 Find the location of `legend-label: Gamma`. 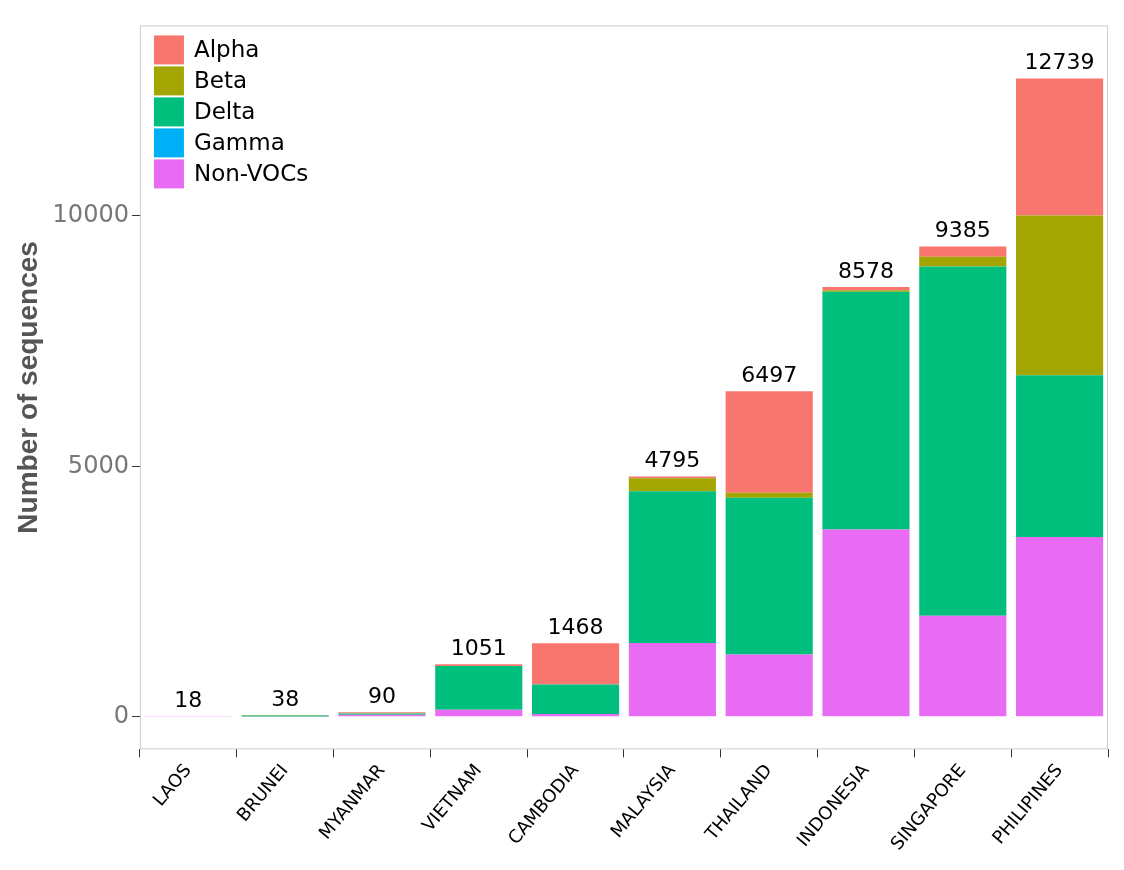

legend-label: Gamma is located at coordinates (239, 141).